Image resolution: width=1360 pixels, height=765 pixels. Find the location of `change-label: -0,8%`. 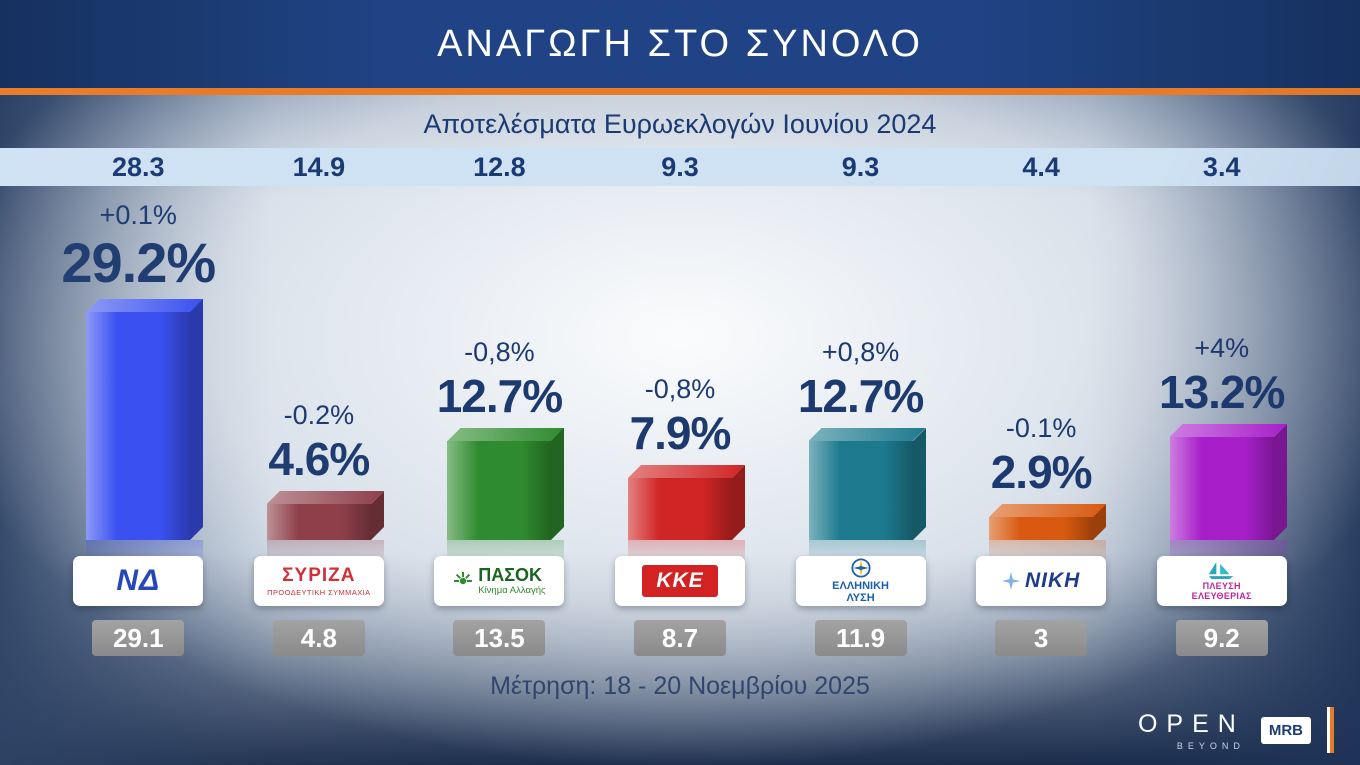

change-label: -0,8% is located at coordinates (499, 352).